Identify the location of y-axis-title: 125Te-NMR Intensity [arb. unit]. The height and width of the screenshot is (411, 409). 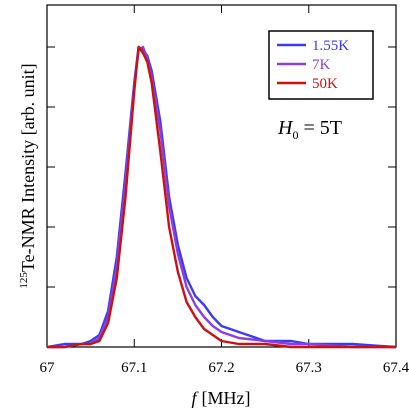
(28, 175).